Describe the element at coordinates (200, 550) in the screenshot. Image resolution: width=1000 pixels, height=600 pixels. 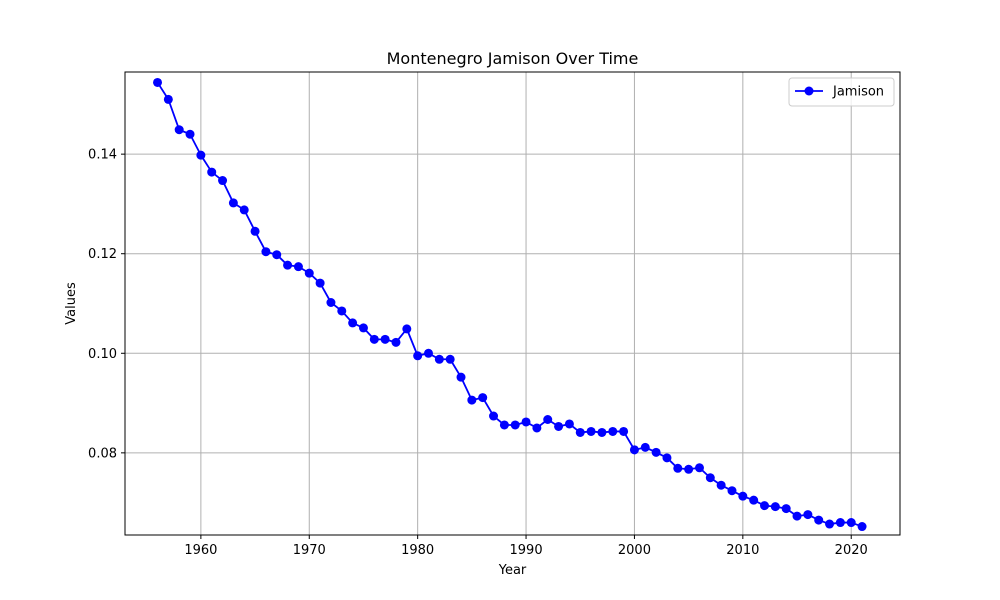
I see `x-tick-label: 1960` at that location.